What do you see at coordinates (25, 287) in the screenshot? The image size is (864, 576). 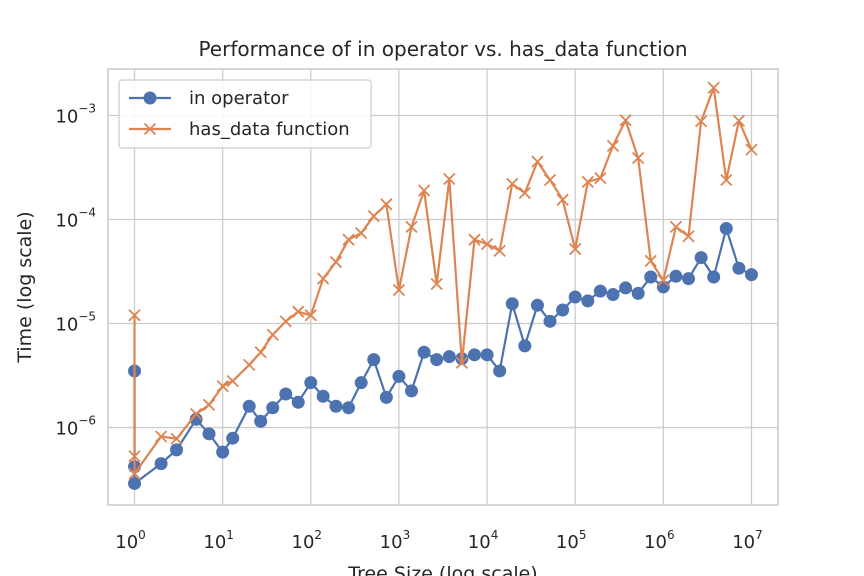 I see `y-axis-label: Time (log scale)` at bounding box center [25, 287].